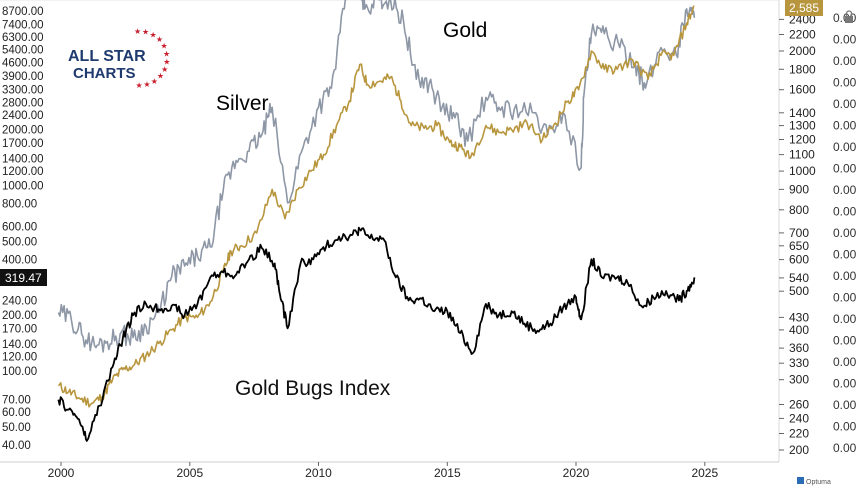 This screenshot has width=860, height=486. Describe the element at coordinates (19, 205) in the screenshot. I see `left-axis-tick-label: 800.00` at that location.